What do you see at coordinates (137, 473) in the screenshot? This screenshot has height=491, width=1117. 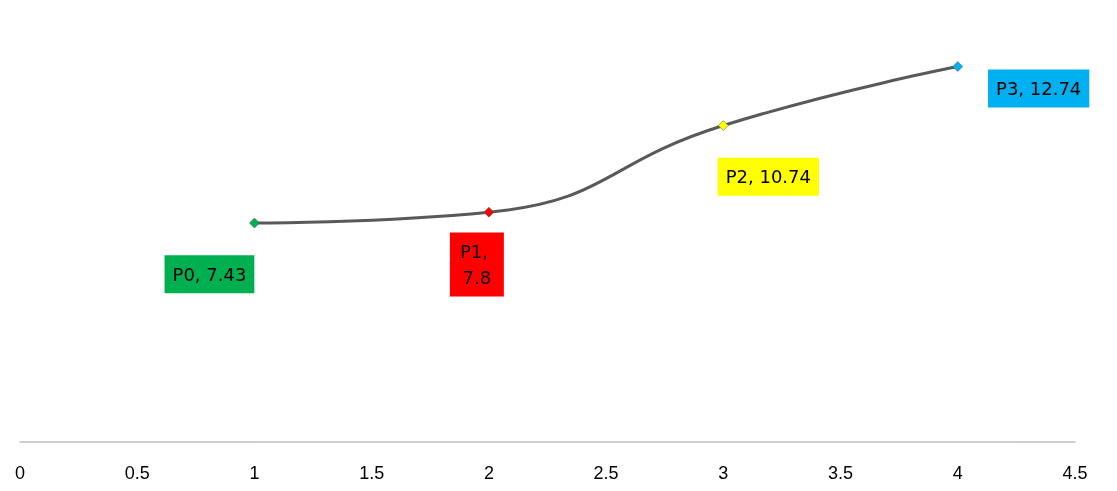 I see `x-tick-label: 0.5` at bounding box center [137, 473].